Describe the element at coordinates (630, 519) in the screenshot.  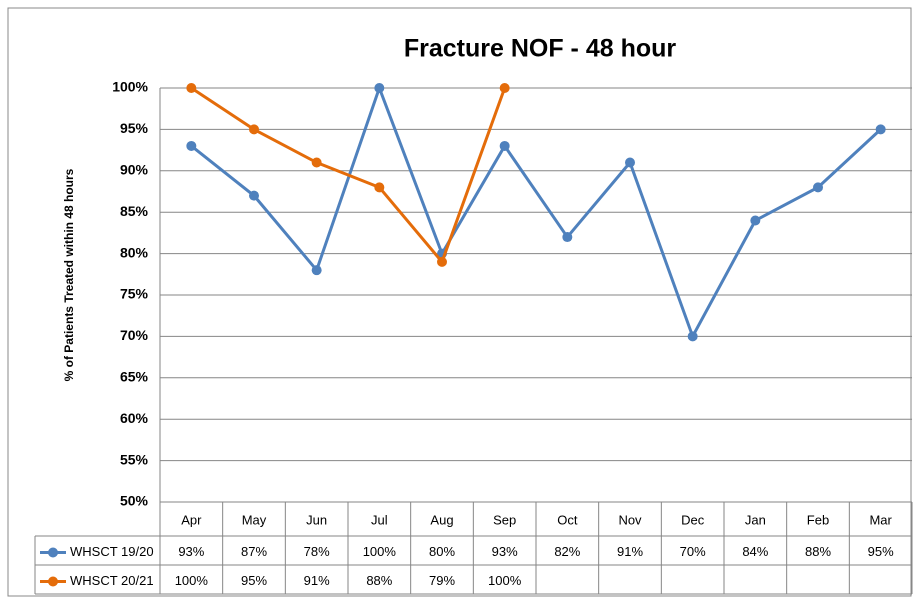
I see `x-tick-label: Nov` at that location.